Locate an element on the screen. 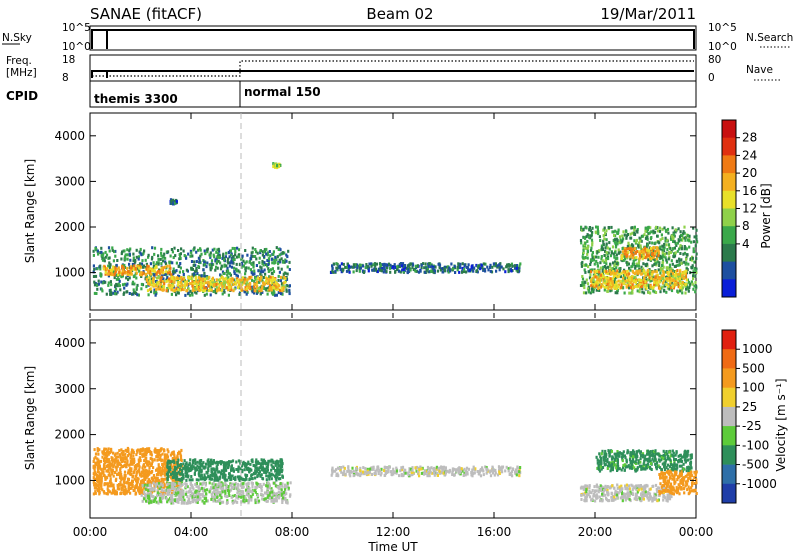  beam-title: Beam 02 is located at coordinates (399, 14).